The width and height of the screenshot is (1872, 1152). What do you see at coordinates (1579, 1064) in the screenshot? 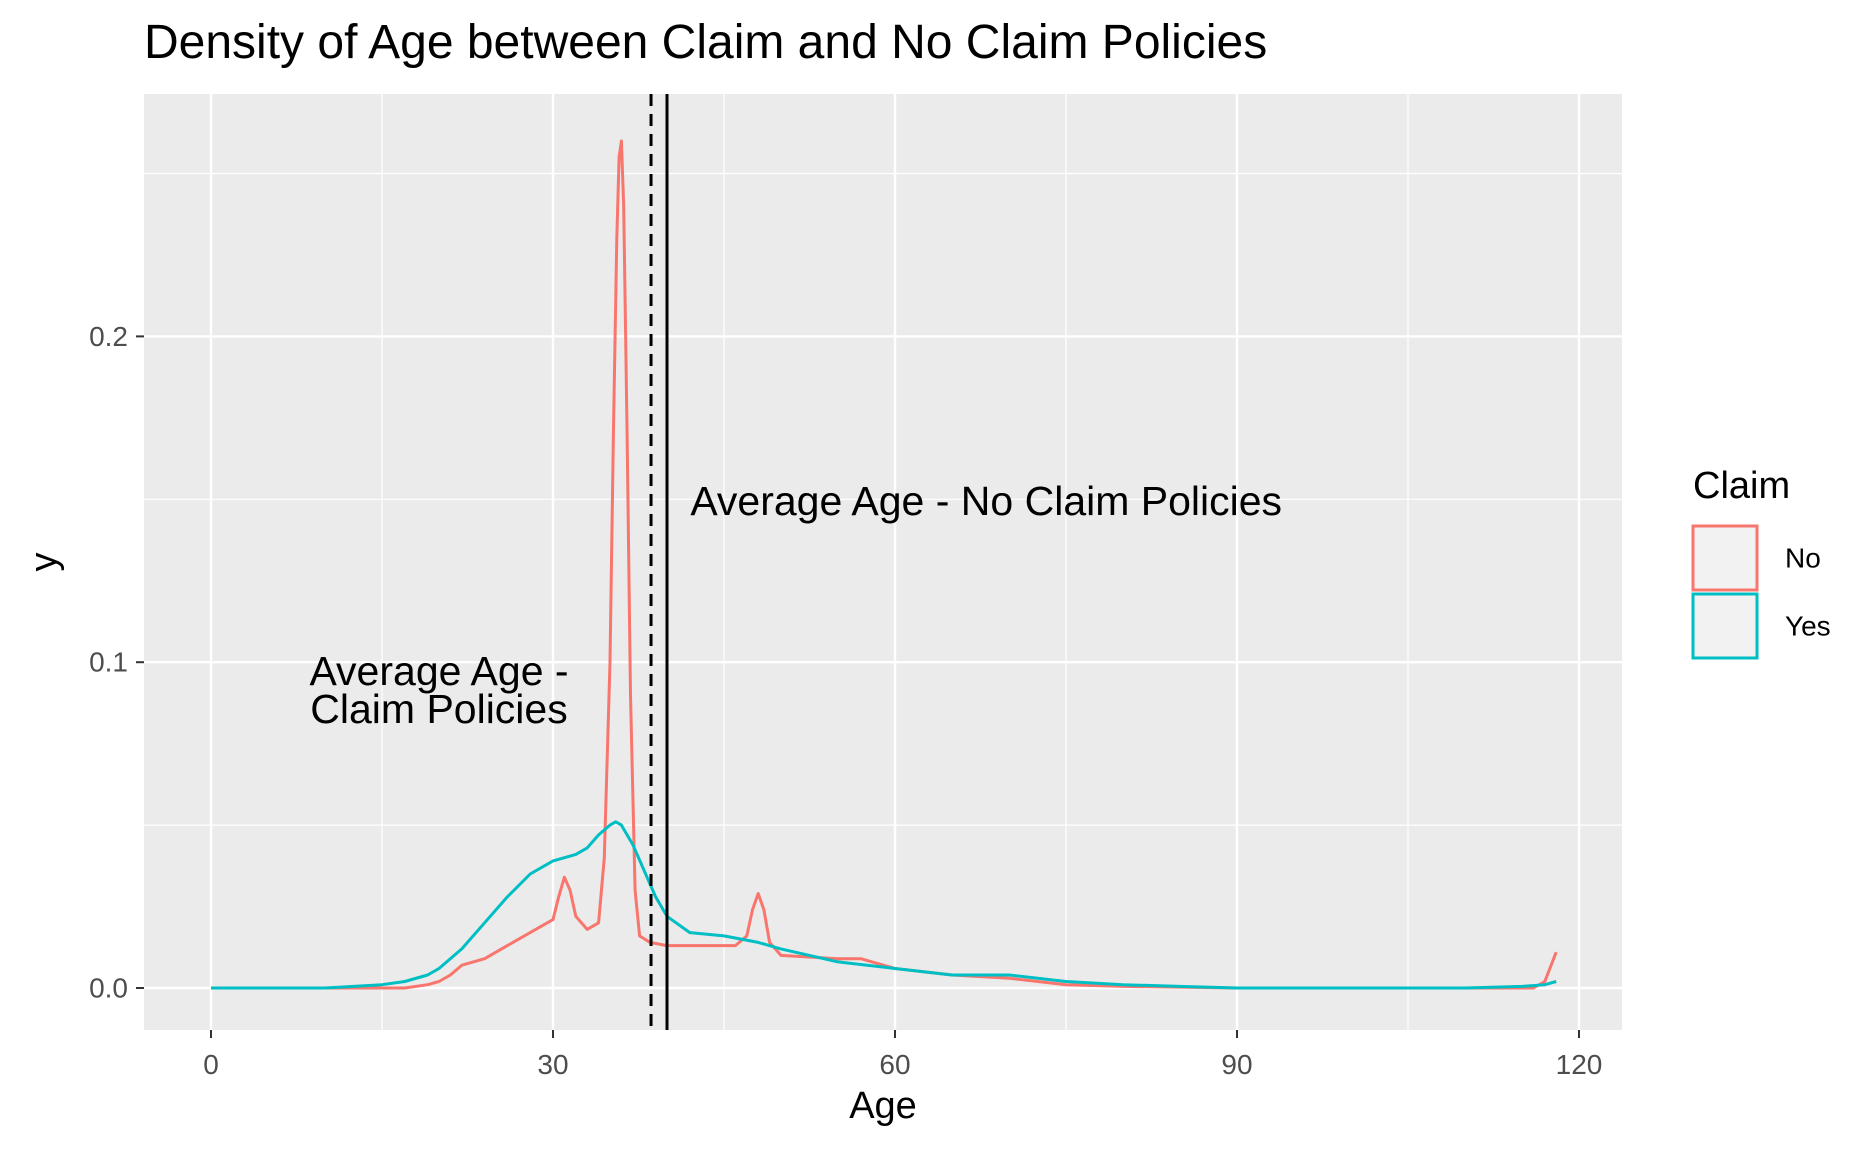
I see `x-tick-label: 120` at bounding box center [1579, 1064].